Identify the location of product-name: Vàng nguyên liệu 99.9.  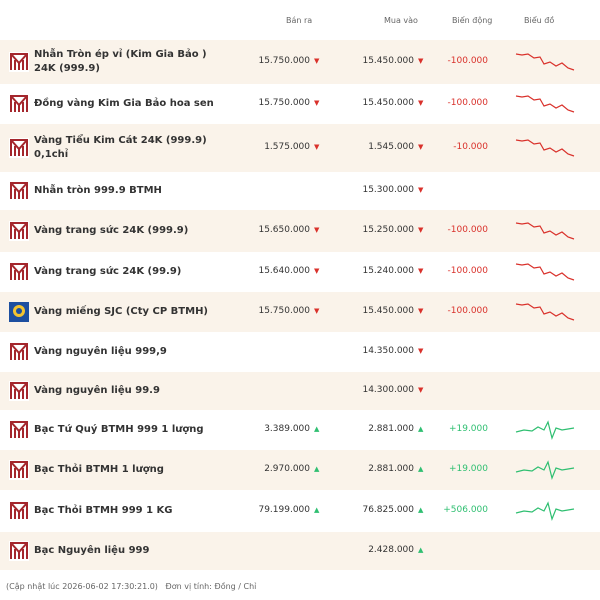
(97, 390).